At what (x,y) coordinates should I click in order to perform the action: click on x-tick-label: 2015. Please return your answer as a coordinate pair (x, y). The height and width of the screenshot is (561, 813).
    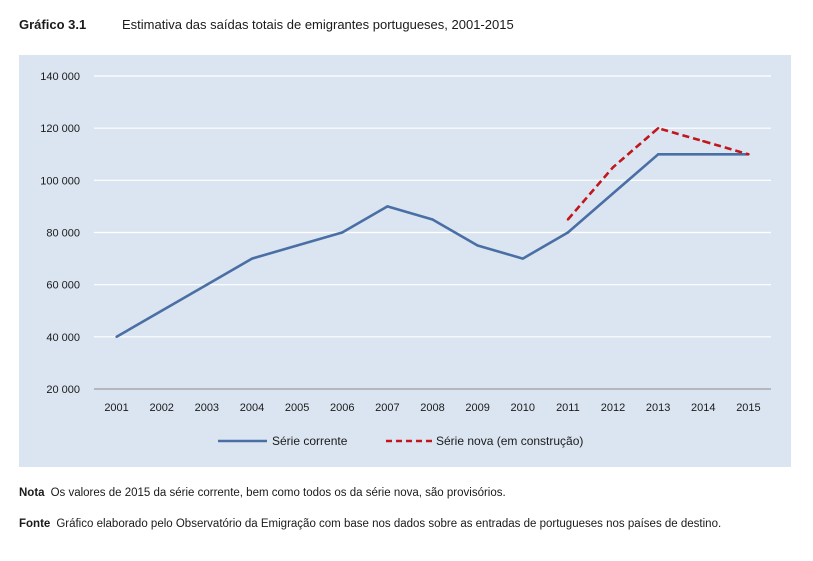
    Looking at the image, I should click on (748, 408).